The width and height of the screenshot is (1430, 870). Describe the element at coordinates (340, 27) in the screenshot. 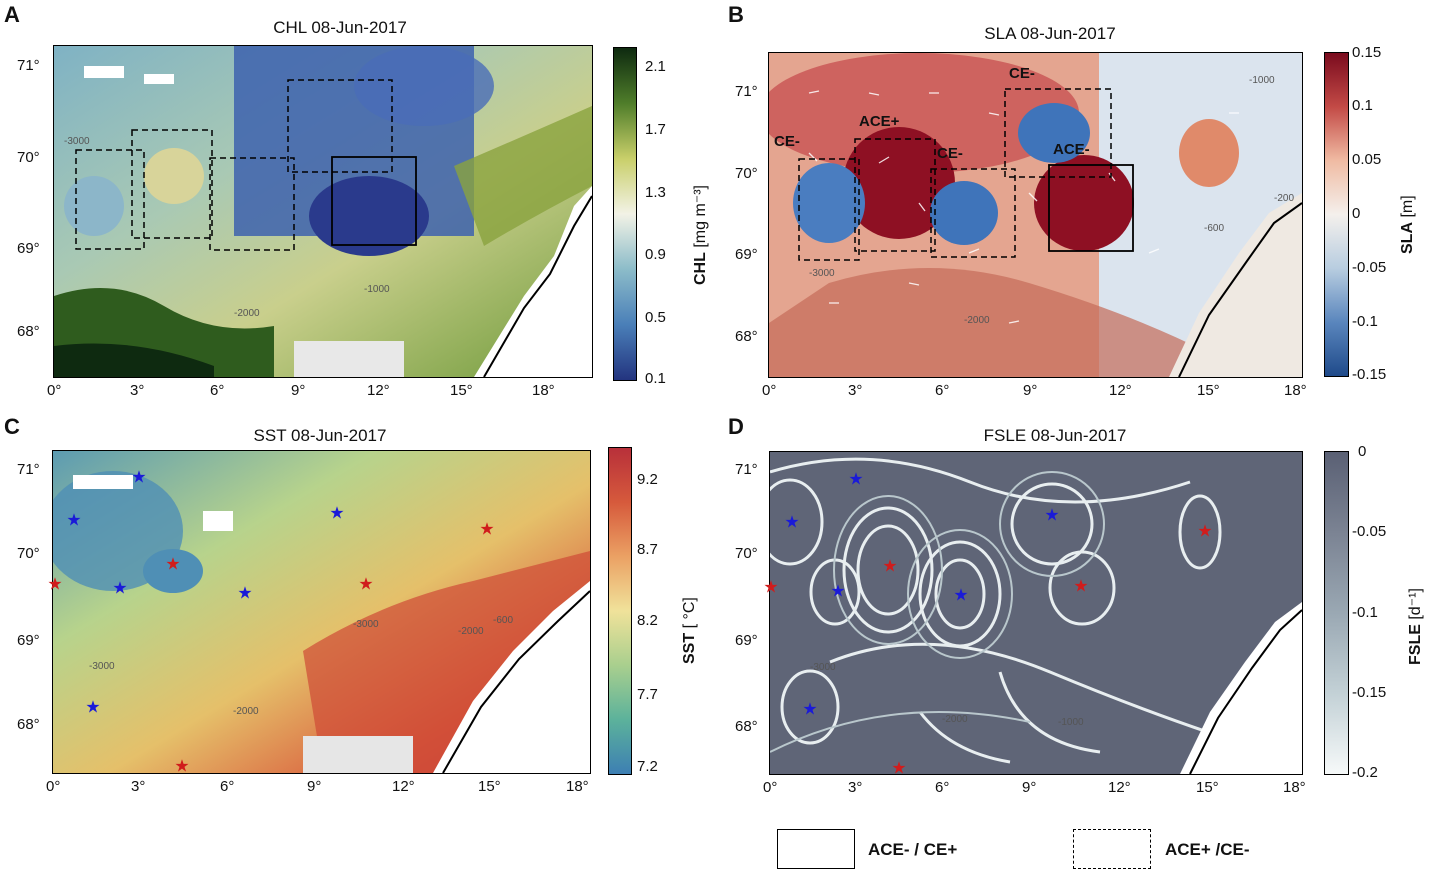

I see `panel-a-title: CHL 08-Jun-2017` at that location.